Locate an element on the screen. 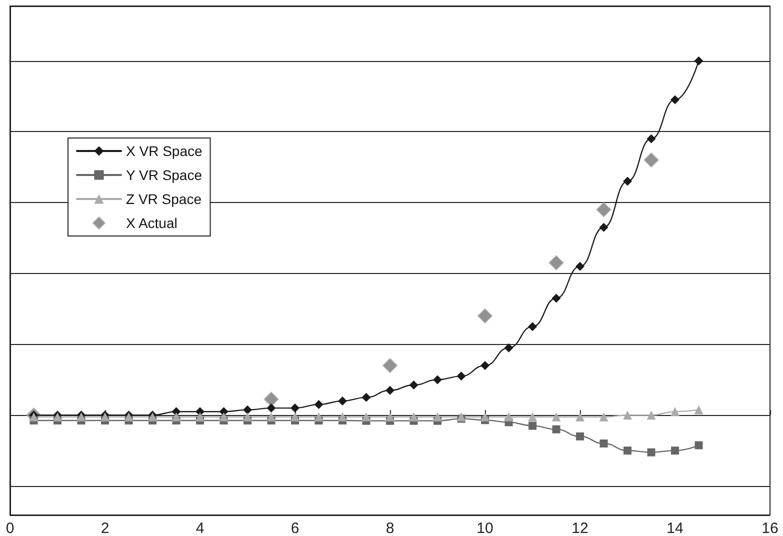  legend-label: Z VR Space is located at coordinates (164, 199).